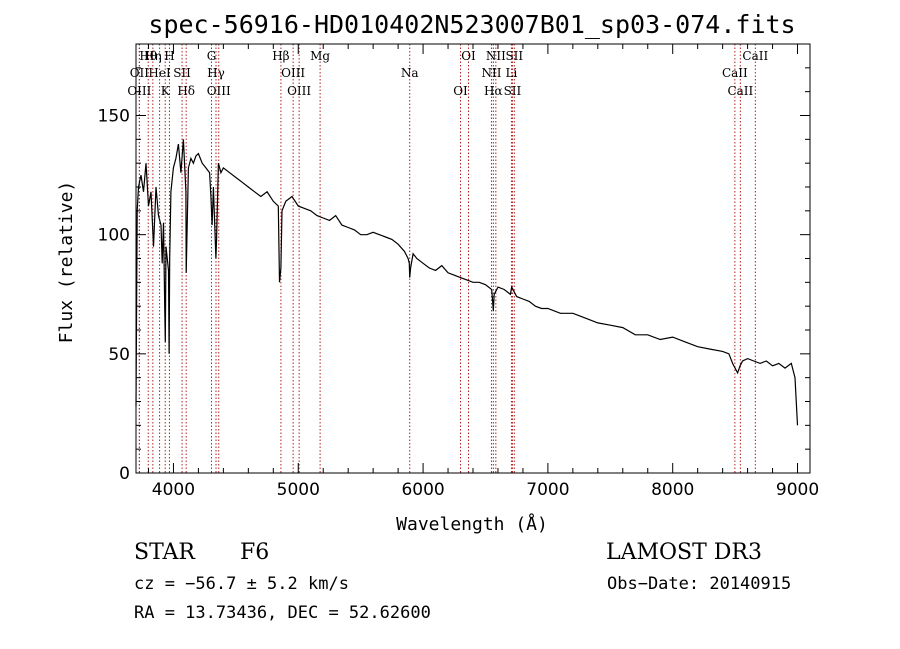 This screenshot has height=649, width=900. I want to click on y-tick-label-0: 0, so click(124, 474).